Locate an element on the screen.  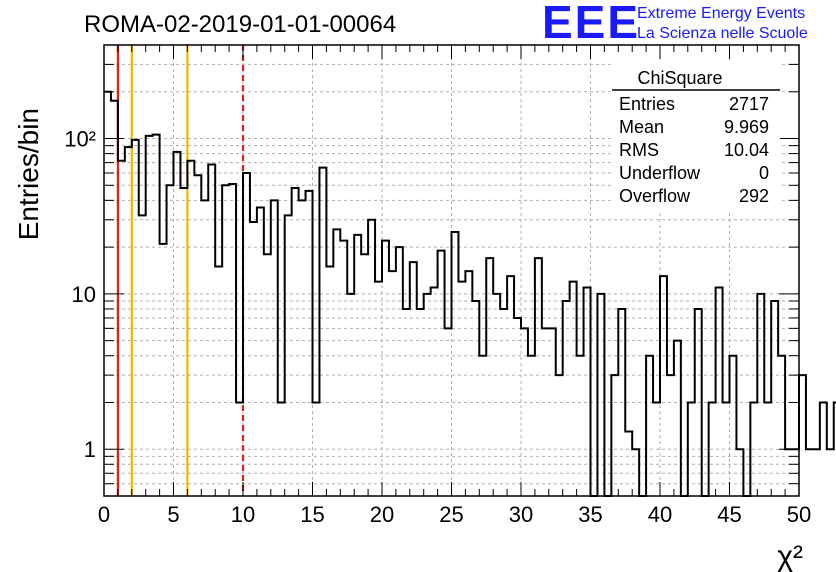
eee-logo: EEE is located at coordinates (591, 24).